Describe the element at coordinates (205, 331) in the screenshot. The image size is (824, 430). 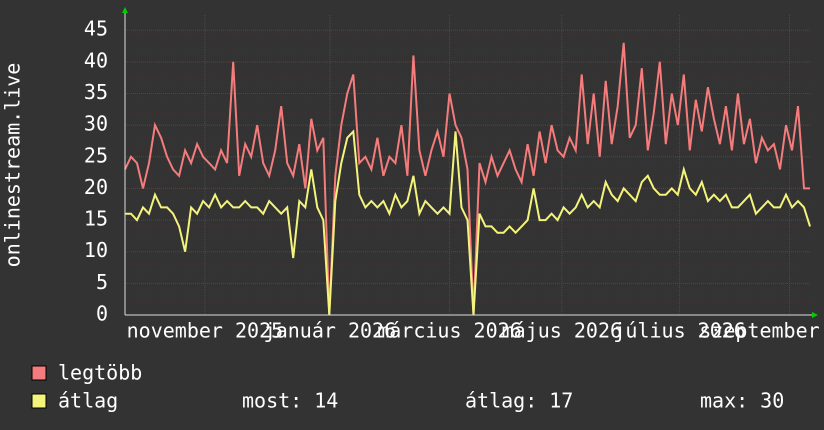
I see `x-tick-label: november 2025` at that location.